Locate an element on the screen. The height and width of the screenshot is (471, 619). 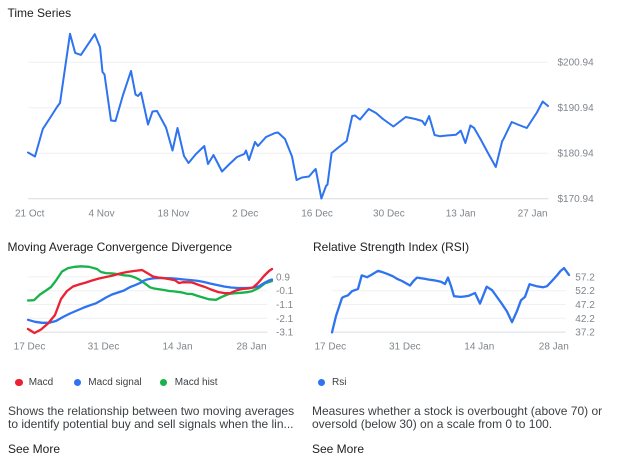
svg-text: 21 Oct is located at coordinates (30, 214).